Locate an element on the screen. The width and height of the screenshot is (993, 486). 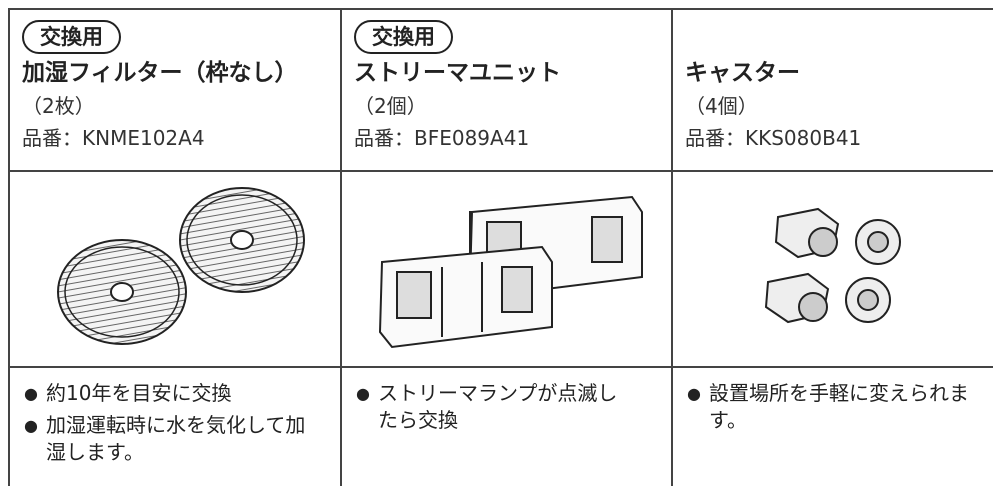
note: 約10年を目安に交換 is located at coordinates (169, 393).